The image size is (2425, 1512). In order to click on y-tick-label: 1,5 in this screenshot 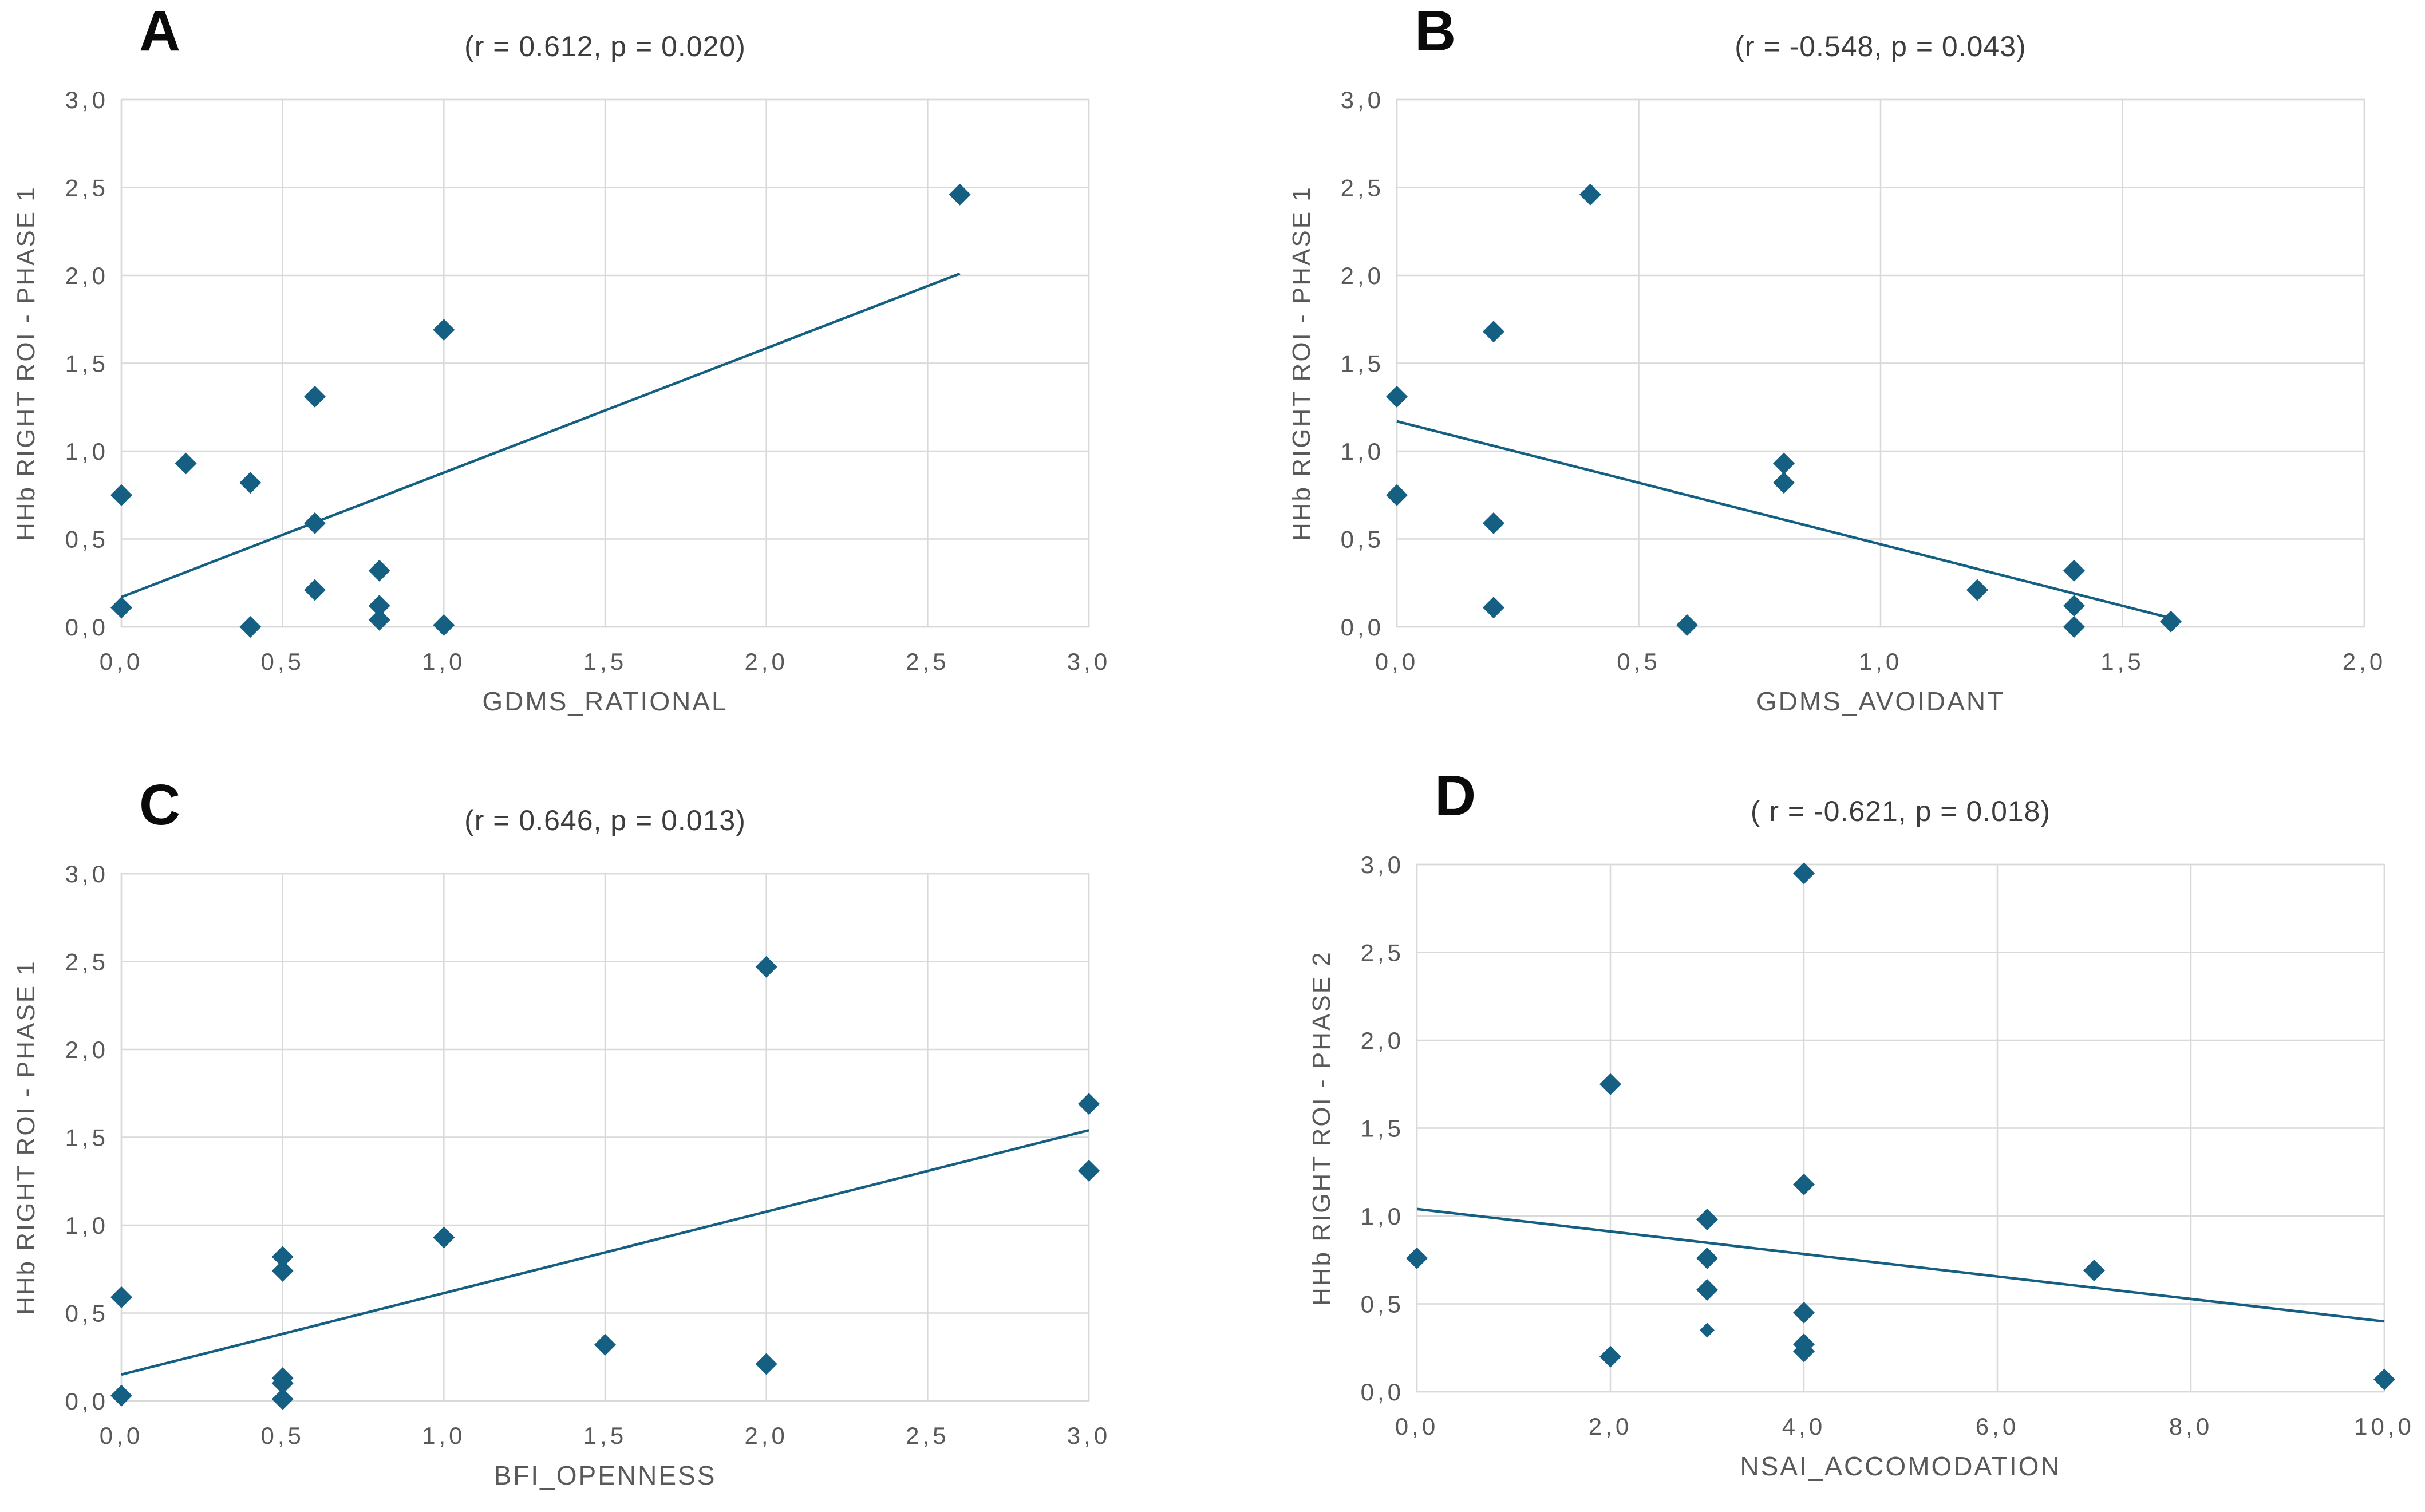, I will do `click(87, 363)`.